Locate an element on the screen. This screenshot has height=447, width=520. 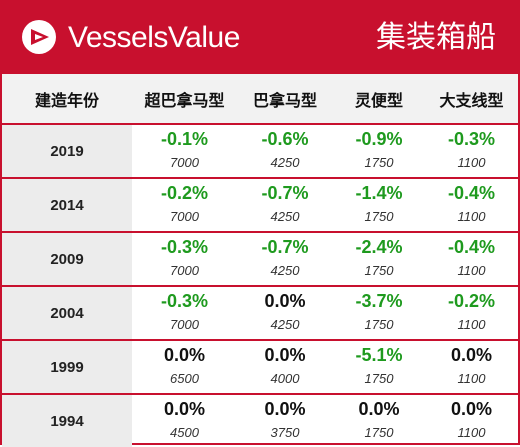
value-change-percent: -0.9% is located at coordinates (379, 139).